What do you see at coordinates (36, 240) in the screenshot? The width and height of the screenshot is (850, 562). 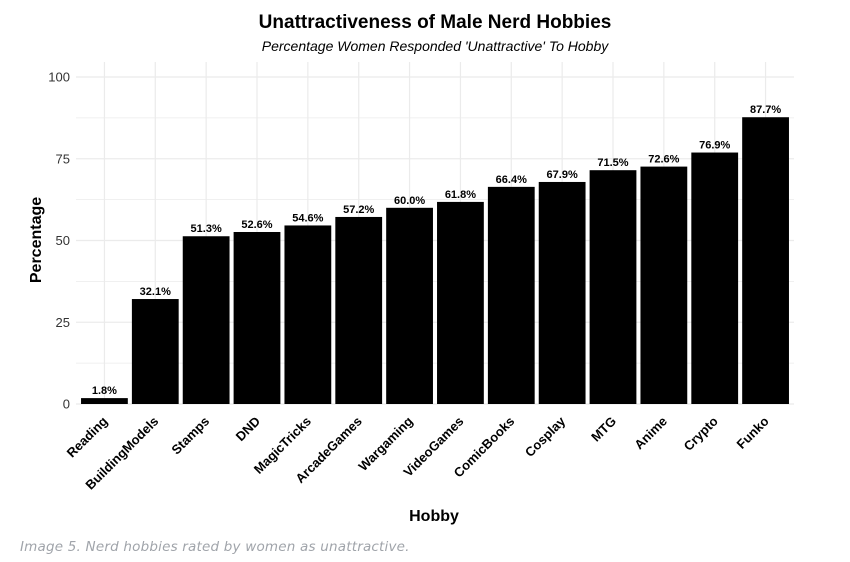 I see `y-axis-title: Percentage` at bounding box center [36, 240].